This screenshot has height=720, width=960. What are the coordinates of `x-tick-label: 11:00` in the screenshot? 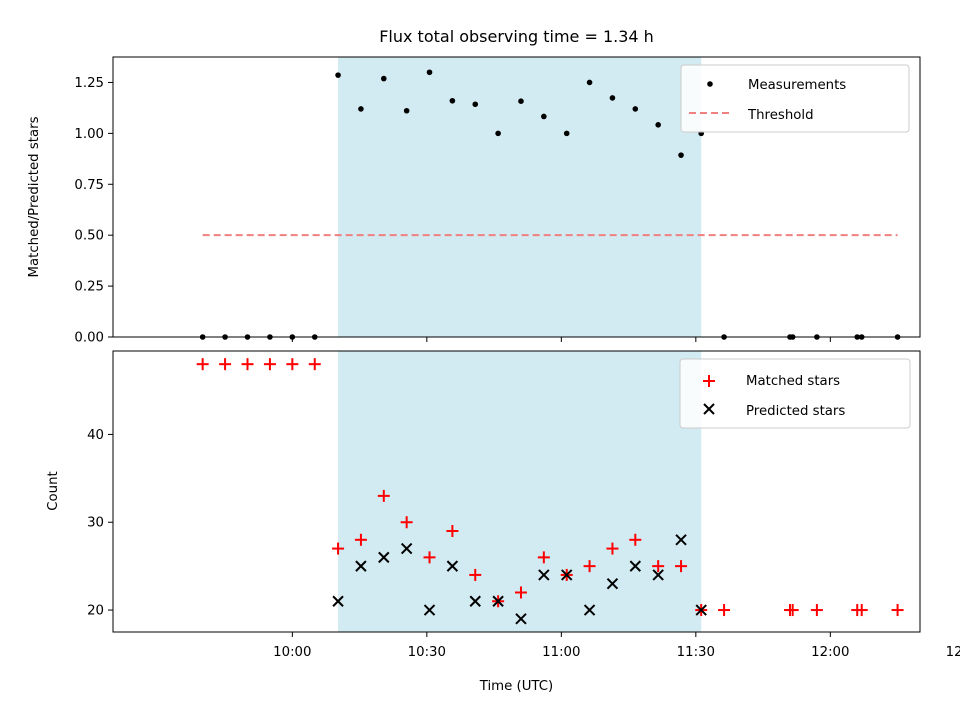 It's located at (561, 652).